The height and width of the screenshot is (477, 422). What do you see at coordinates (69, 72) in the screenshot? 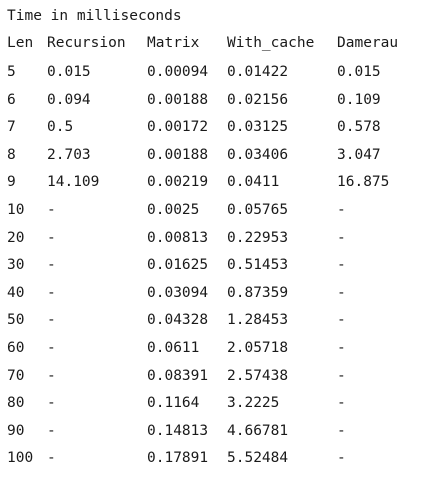
I see `recursion-cell: 0.015` at bounding box center [69, 72].